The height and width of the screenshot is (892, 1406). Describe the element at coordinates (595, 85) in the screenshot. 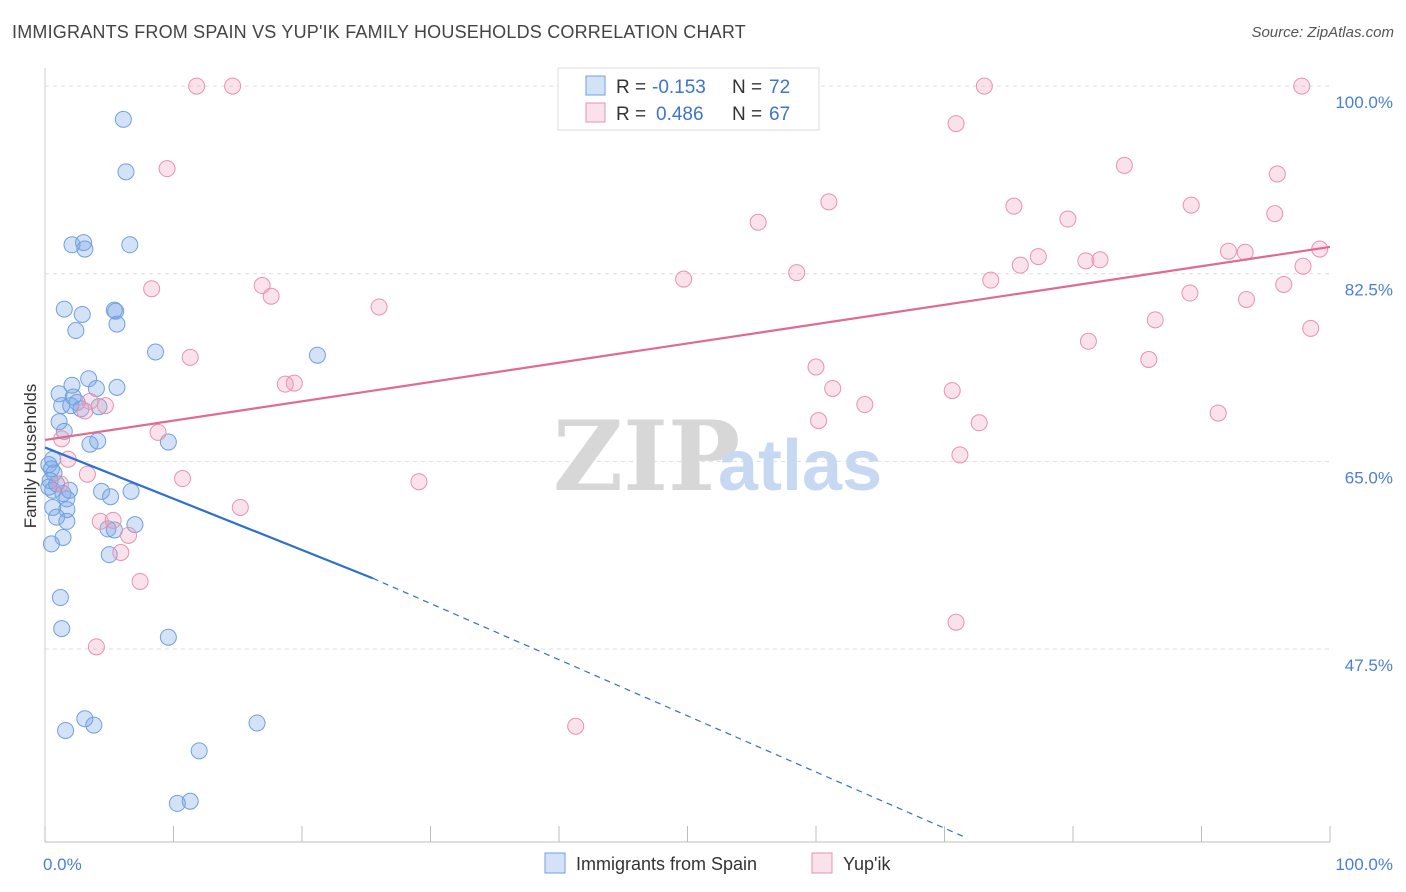

I see `legend-swatch-blue` at that location.